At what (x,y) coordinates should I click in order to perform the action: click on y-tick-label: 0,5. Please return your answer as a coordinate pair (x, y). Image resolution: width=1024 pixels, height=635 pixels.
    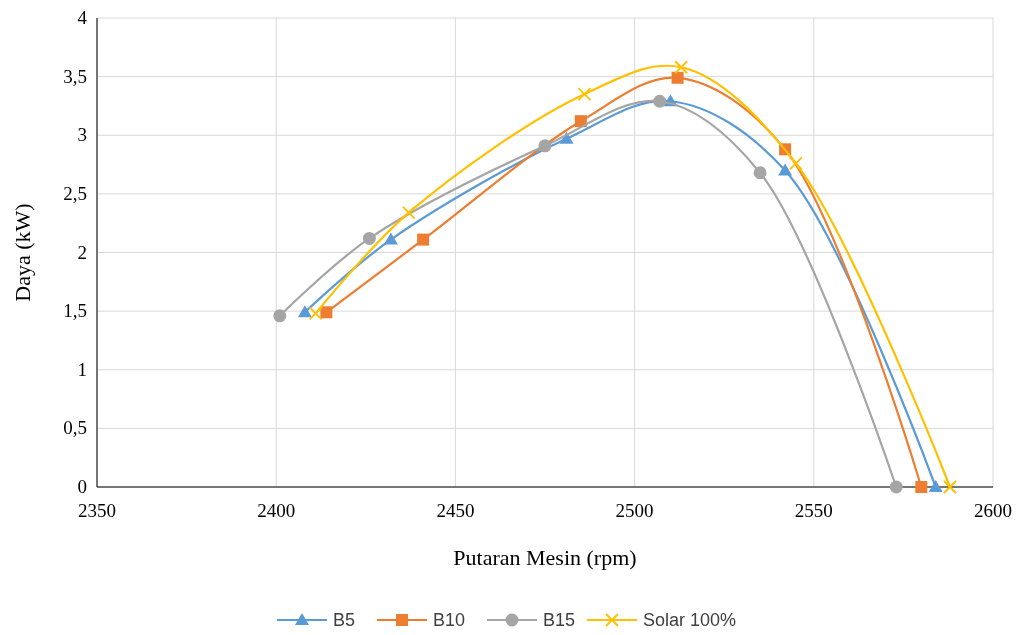
    Looking at the image, I should click on (75, 428).